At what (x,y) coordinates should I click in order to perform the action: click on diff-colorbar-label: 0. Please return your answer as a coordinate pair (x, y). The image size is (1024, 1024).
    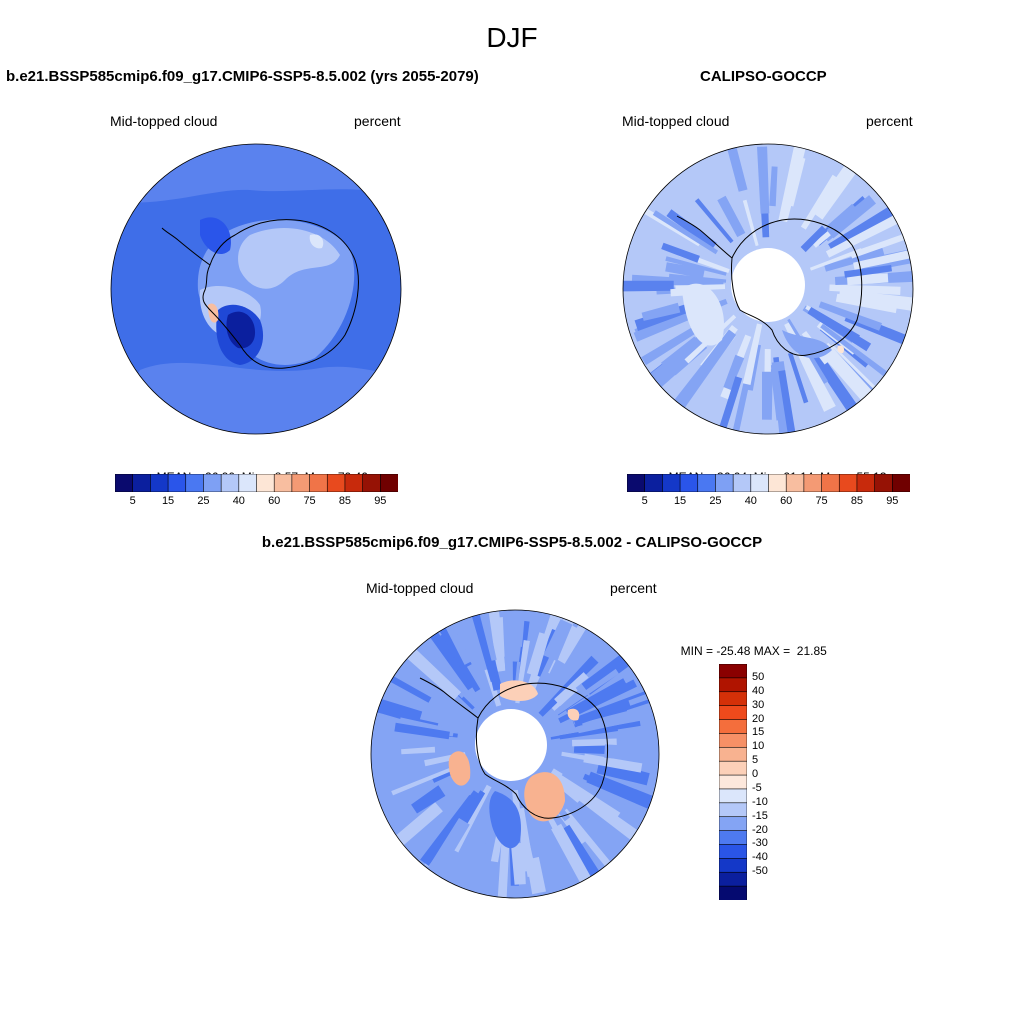
    Looking at the image, I should click on (755, 774).